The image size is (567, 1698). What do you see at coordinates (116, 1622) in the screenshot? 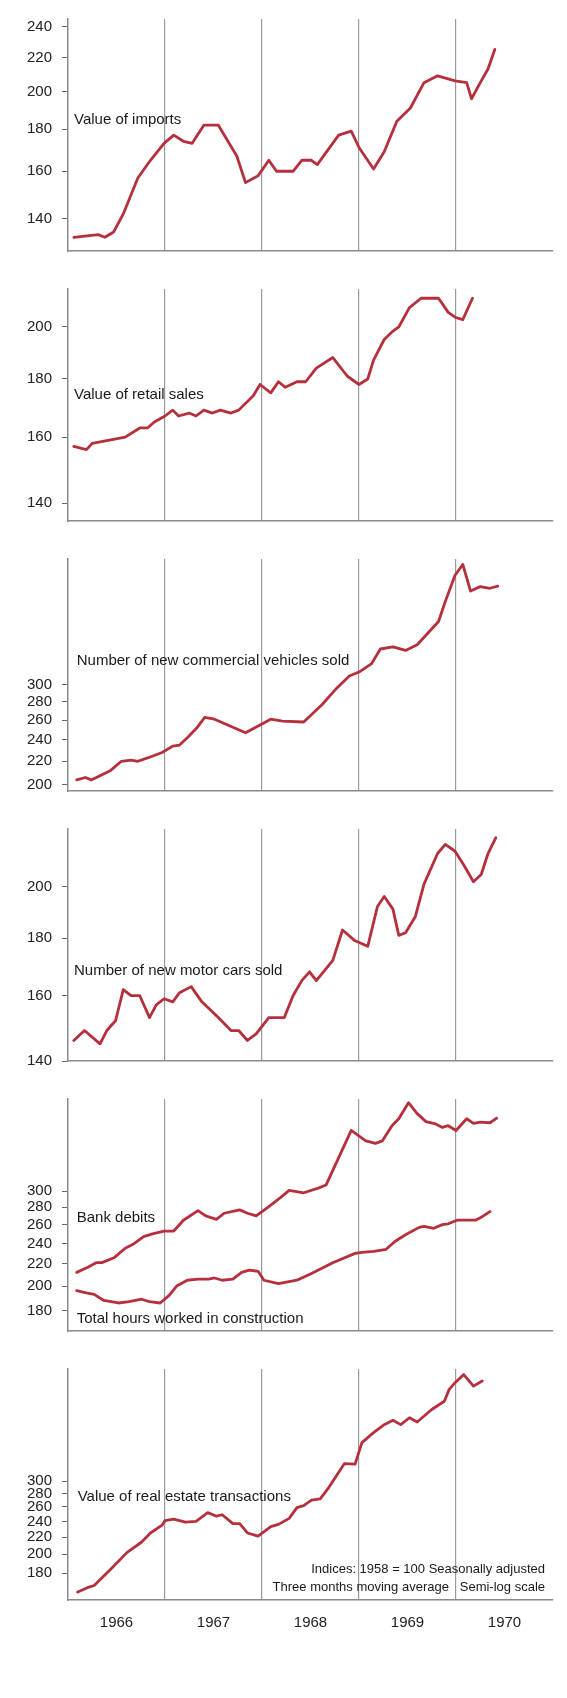
I see `x-tick-label: 1966` at bounding box center [116, 1622].